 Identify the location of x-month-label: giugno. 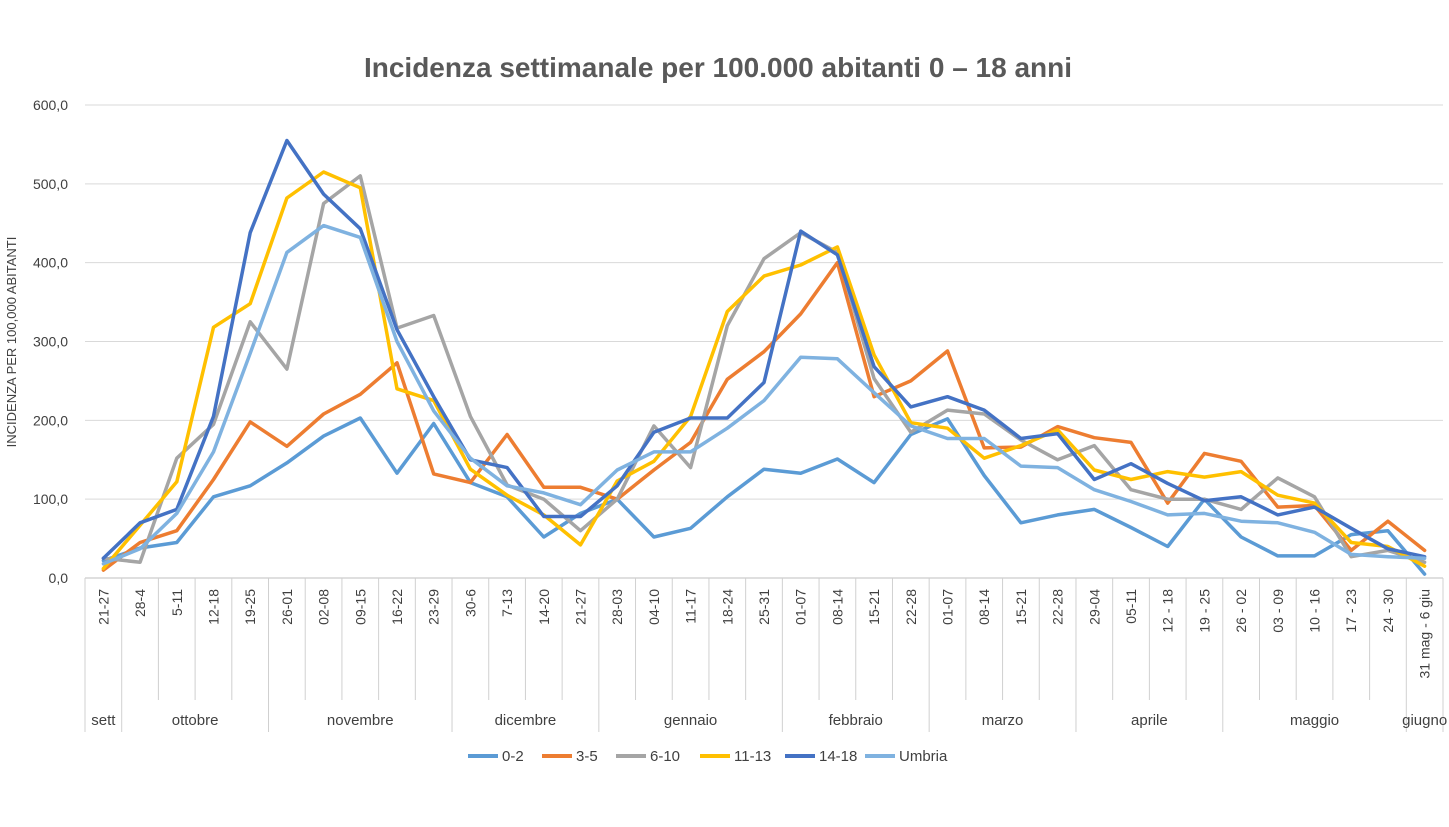
(1424, 720).